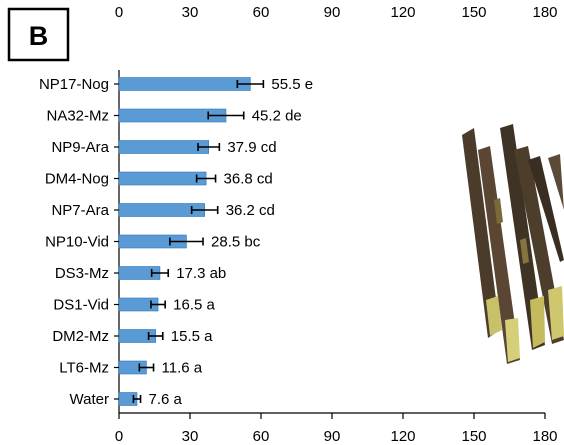 This screenshot has width=564, height=445. Describe the element at coordinates (194, 305) in the screenshot. I see `value-label: 16.5 a` at that location.